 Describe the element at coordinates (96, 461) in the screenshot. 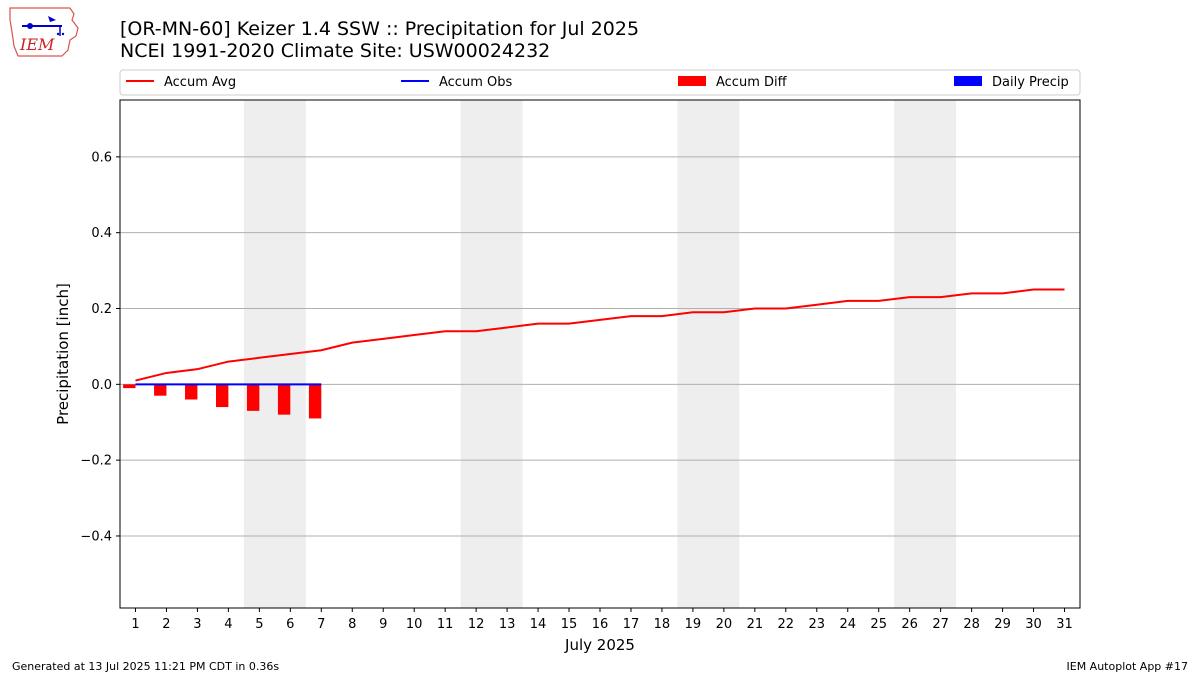

I see `y-tick-label: −0.2` at that location.